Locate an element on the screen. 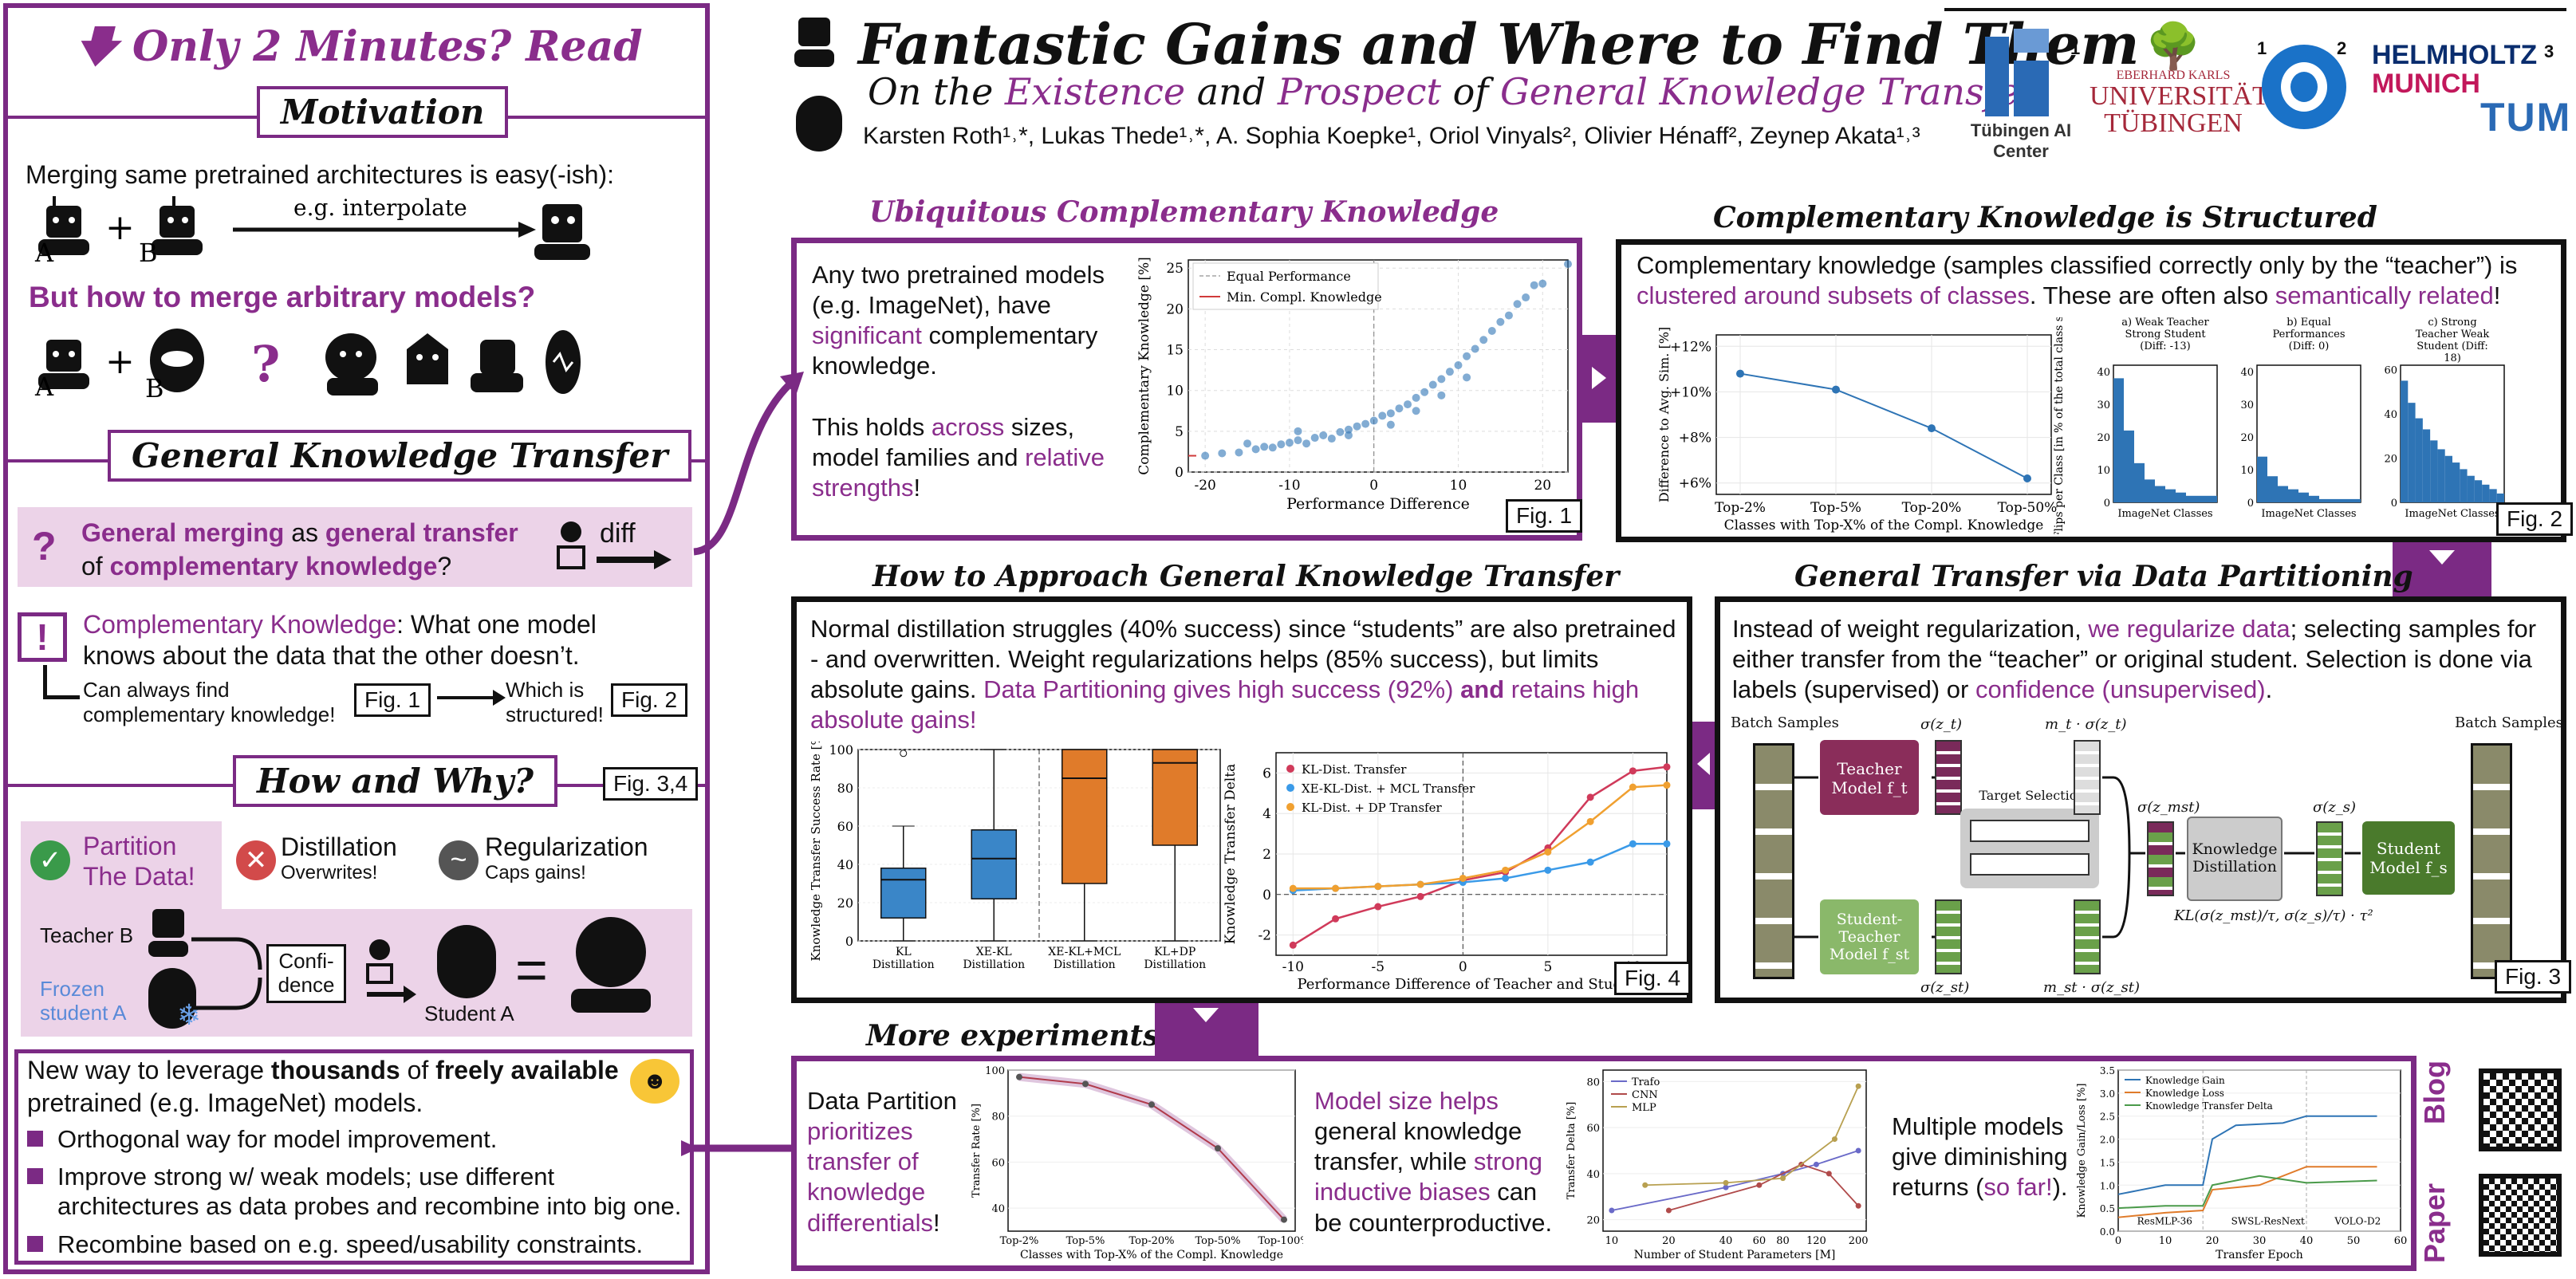  equals-icon: = is located at coordinates (531, 970).